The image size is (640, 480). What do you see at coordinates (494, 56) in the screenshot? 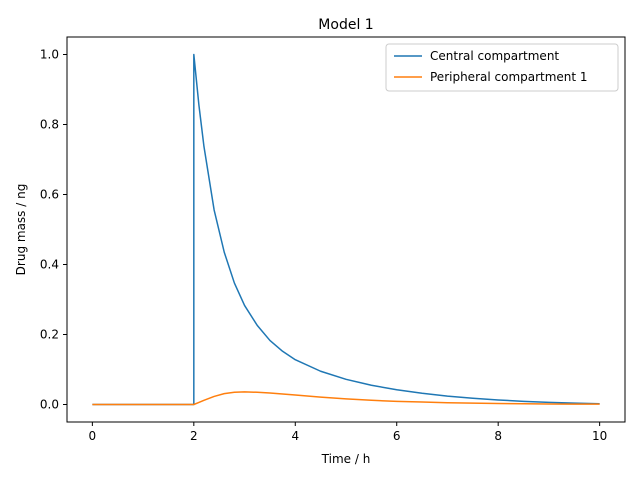
I see `legend-label-central: Central compartment` at bounding box center [494, 56].